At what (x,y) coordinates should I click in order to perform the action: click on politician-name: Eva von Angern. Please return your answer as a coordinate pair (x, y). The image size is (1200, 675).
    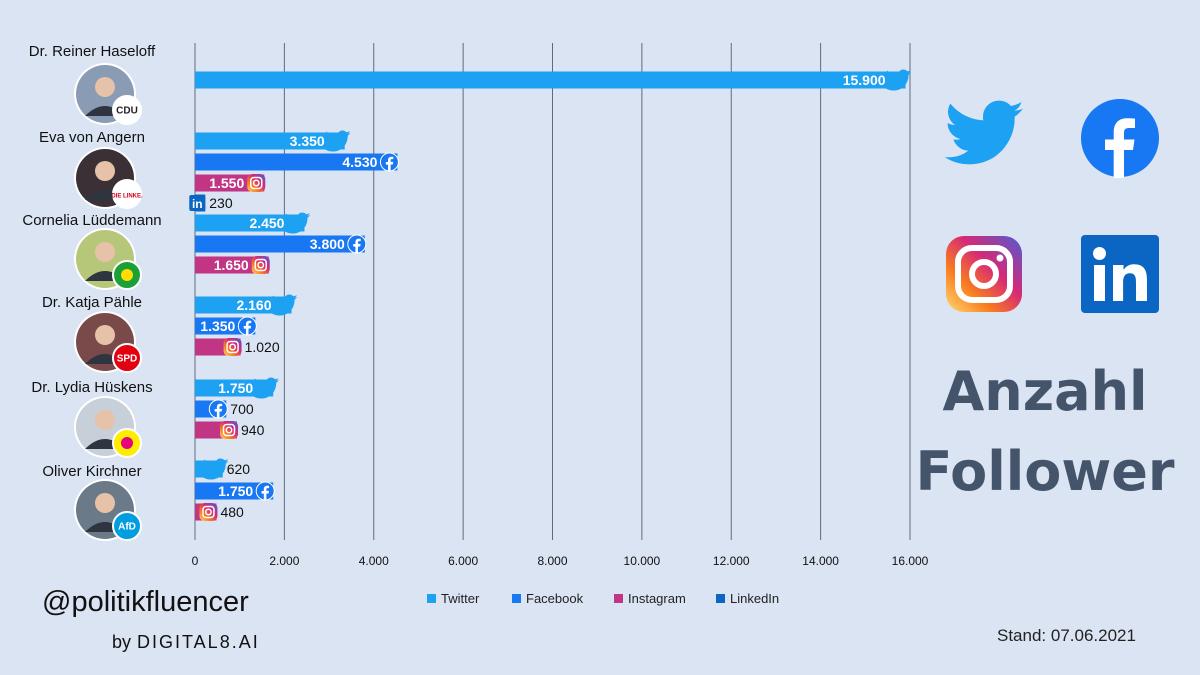
    Looking at the image, I should click on (92, 137).